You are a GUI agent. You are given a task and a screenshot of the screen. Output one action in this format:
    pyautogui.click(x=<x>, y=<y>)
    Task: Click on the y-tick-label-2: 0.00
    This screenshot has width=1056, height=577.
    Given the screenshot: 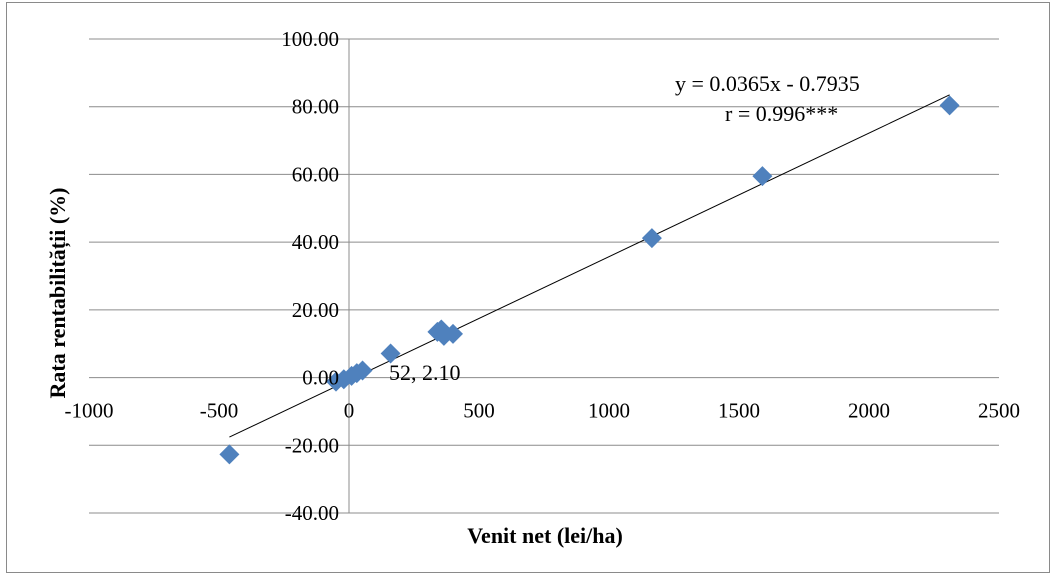 What is the action you would take?
    pyautogui.click(x=320, y=378)
    